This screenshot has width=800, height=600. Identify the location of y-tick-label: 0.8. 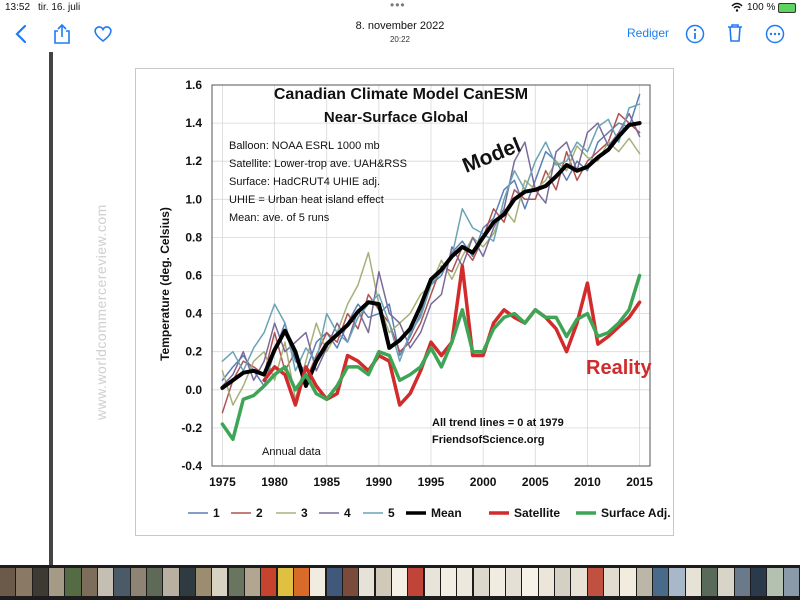
(193, 237).